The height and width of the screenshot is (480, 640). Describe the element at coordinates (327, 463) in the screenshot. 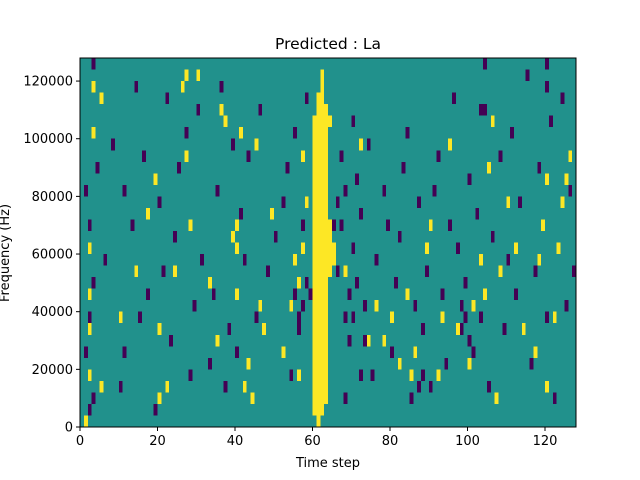

I see `x-axis-label: Time step` at that location.